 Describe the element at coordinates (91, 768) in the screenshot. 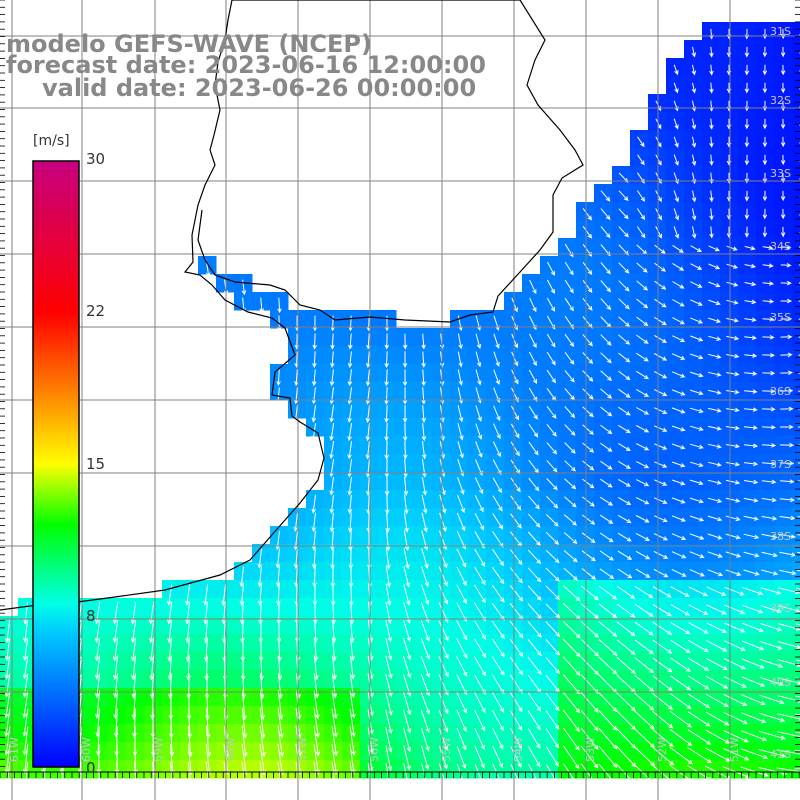

I see `colorbar-tick-0: 0` at that location.